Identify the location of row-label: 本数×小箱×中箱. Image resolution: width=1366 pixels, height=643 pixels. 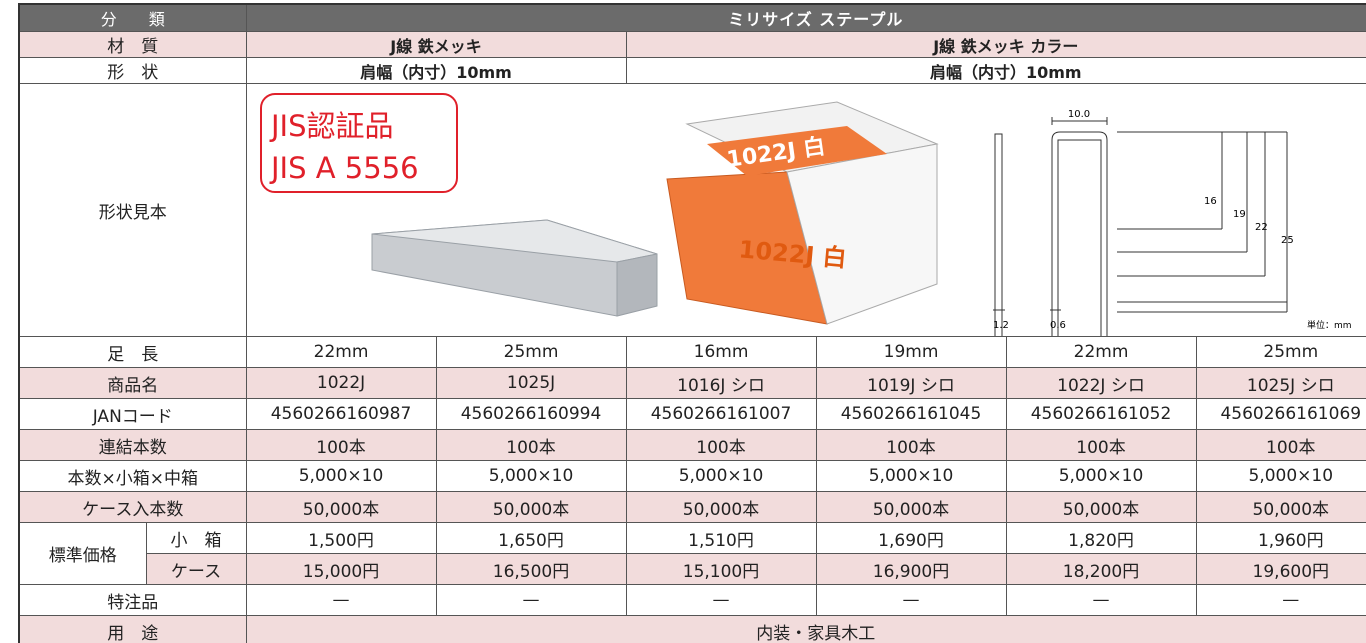
(132, 476).